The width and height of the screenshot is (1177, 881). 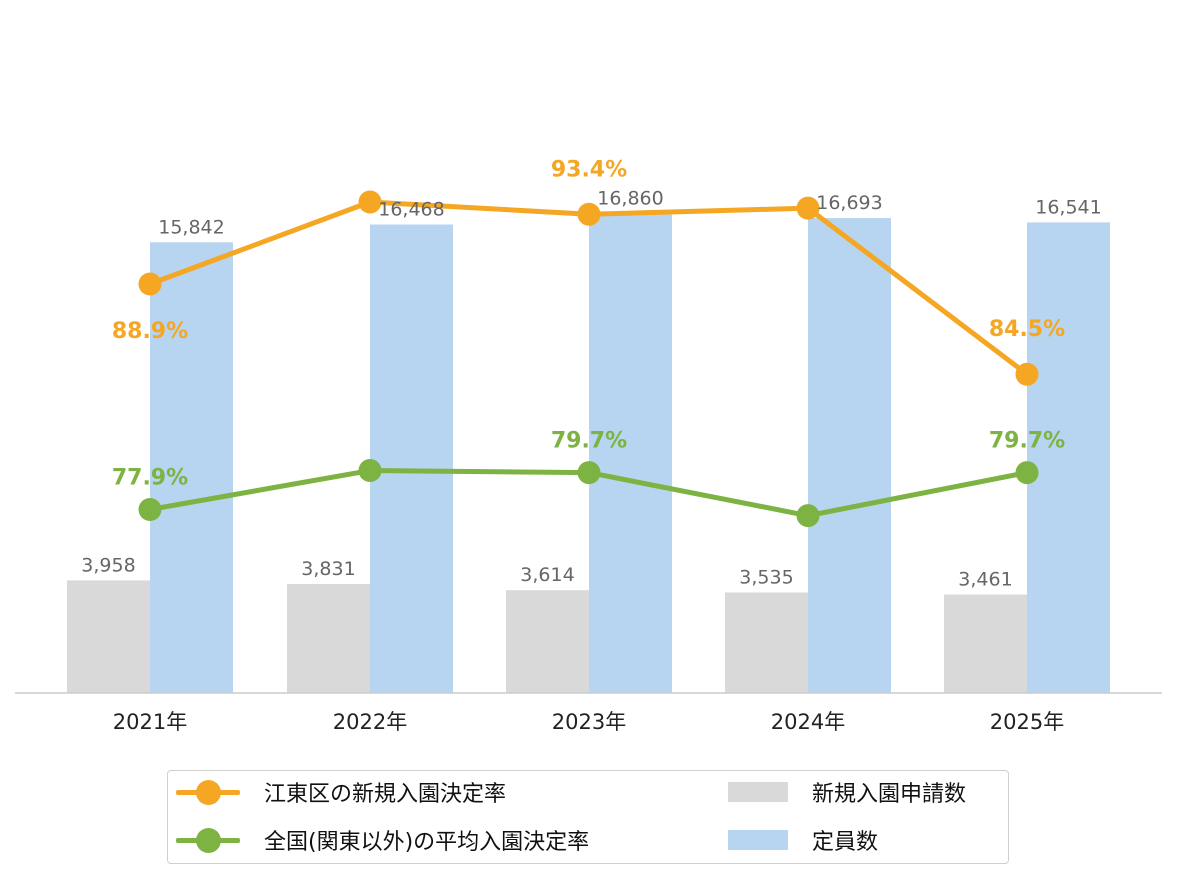 I want to click on legend-item-applications: 新規入園申請数, so click(x=847, y=792).